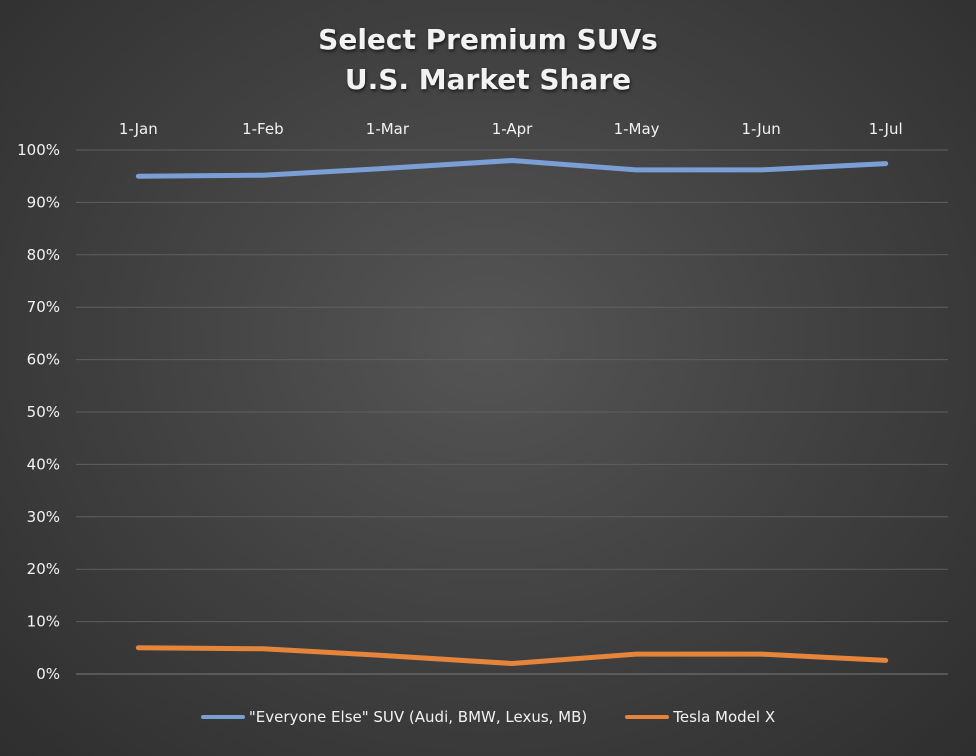 The height and width of the screenshot is (756, 976). What do you see at coordinates (43, 307) in the screenshot?
I see `y-tick-label: 70%` at bounding box center [43, 307].